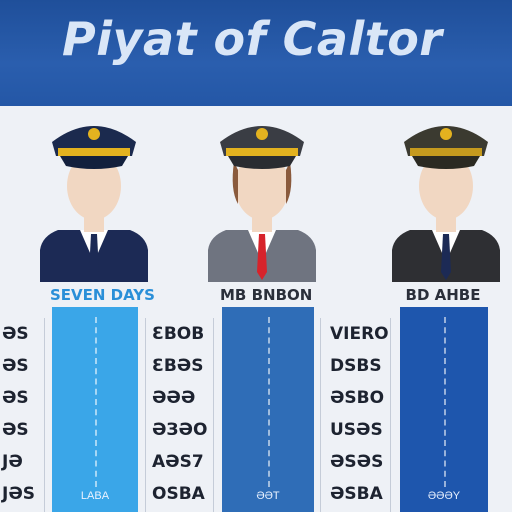  Describe the element at coordinates (180, 430) in the screenshot. I see `value-cell: ƏЗƏO` at that location.